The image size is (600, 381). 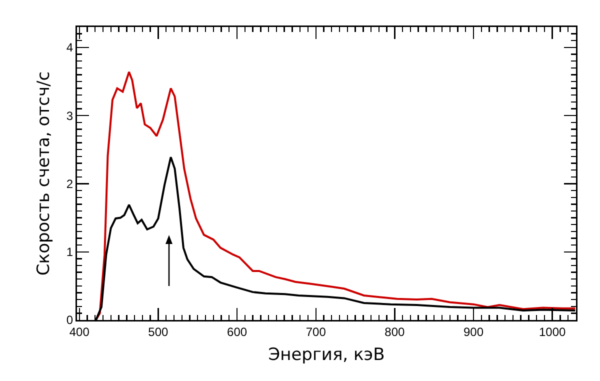 I want to click on x-tick-label: 800, so click(x=395, y=331).